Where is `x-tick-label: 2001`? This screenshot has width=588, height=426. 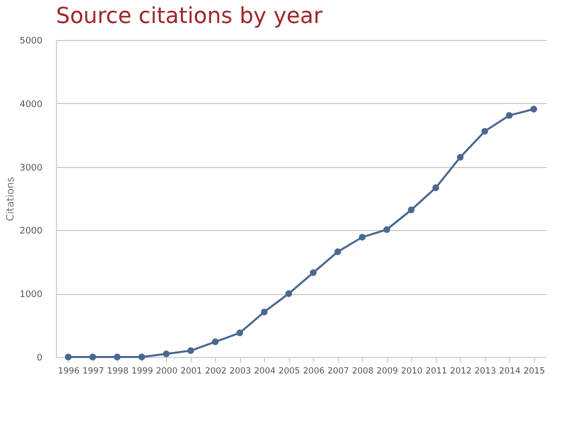
x-tick-label: 2001 is located at coordinates (191, 371).